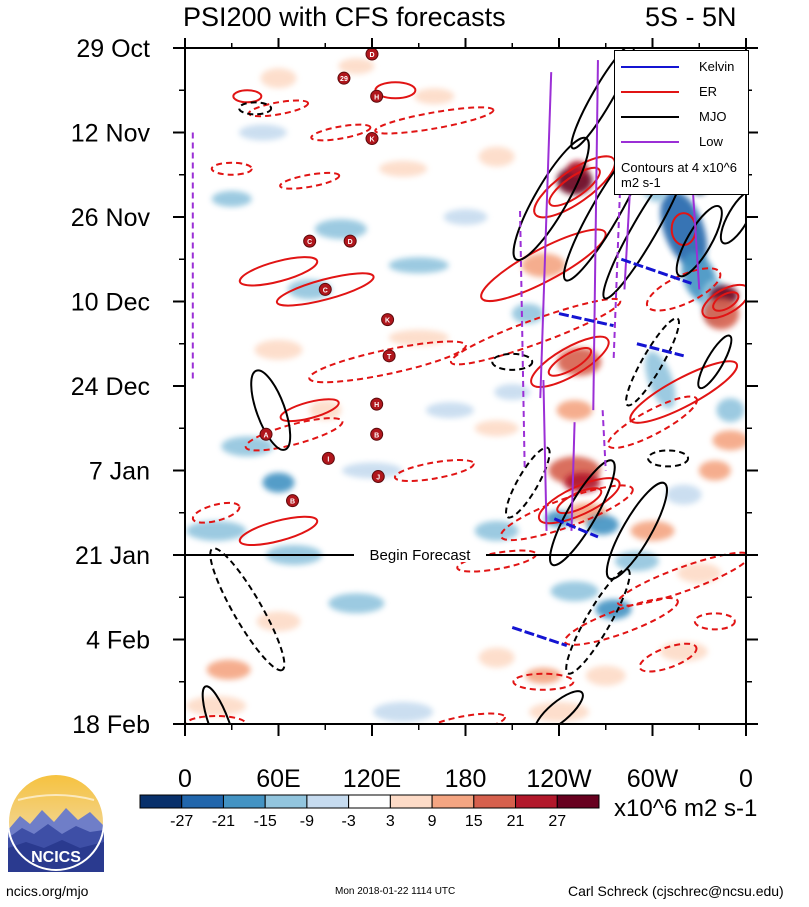 The width and height of the screenshot is (809, 907). I want to click on colorbar-label: -9, so click(307, 821).